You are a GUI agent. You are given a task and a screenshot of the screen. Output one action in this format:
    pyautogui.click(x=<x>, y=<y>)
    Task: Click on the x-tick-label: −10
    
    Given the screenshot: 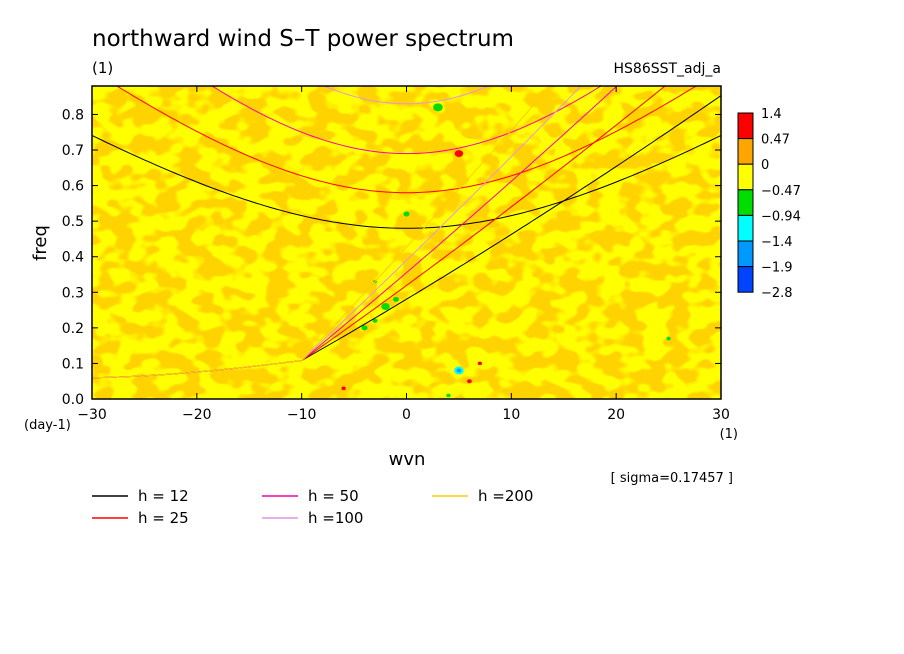 What is the action you would take?
    pyautogui.click(x=302, y=415)
    